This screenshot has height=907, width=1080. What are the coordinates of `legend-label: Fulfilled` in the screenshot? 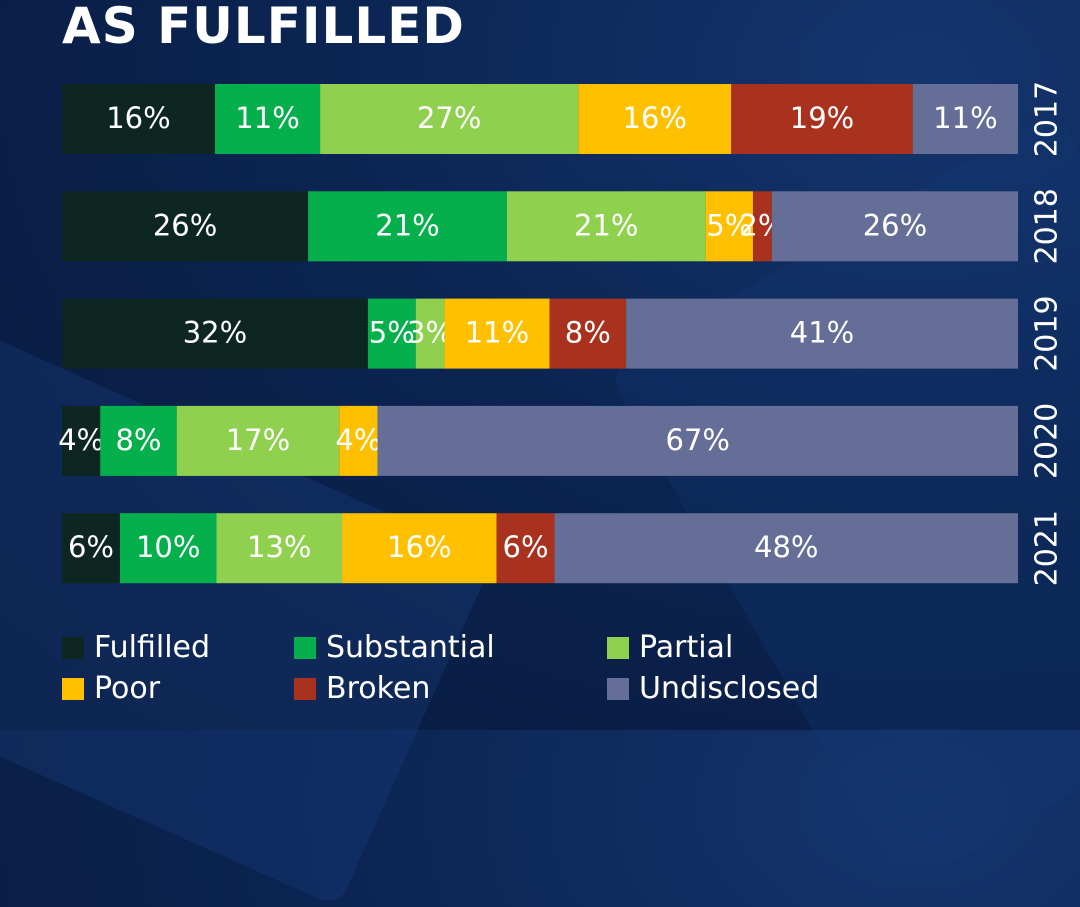 It's located at (152, 647).